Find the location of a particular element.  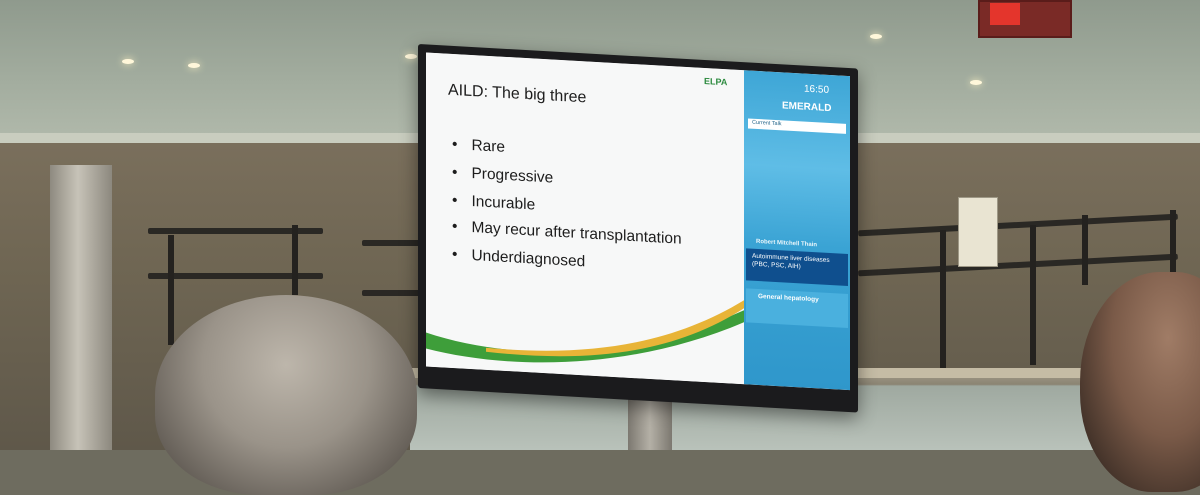

speaker-name: Robert Mitchell Thain is located at coordinates (787, 243).